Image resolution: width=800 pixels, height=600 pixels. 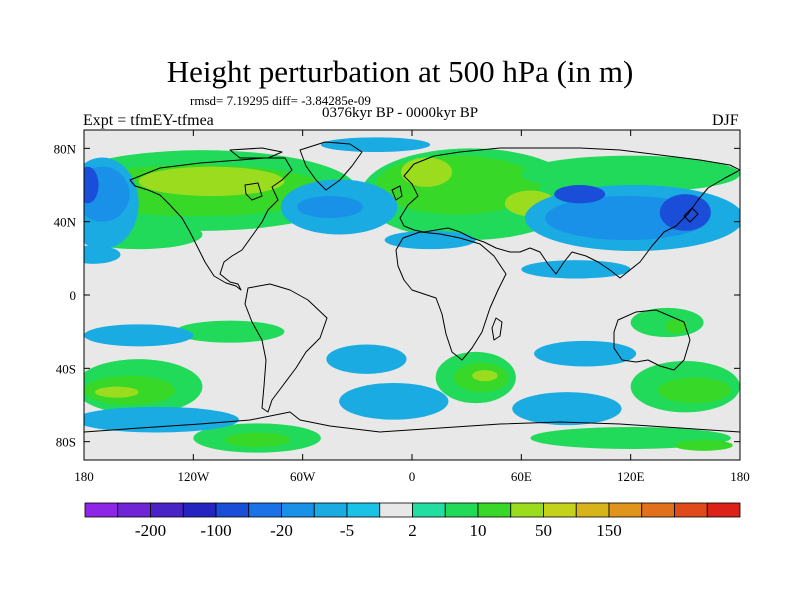 I want to click on x-tick-label: 0, so click(x=412, y=476).